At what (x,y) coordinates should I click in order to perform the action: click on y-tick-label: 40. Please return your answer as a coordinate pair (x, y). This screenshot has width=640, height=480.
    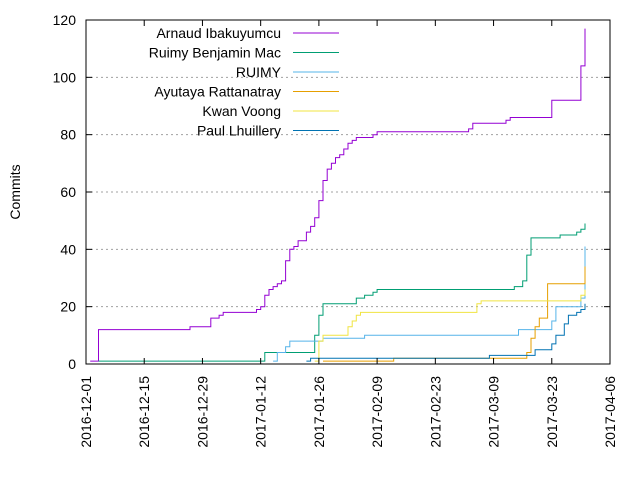
    Looking at the image, I should click on (68, 249).